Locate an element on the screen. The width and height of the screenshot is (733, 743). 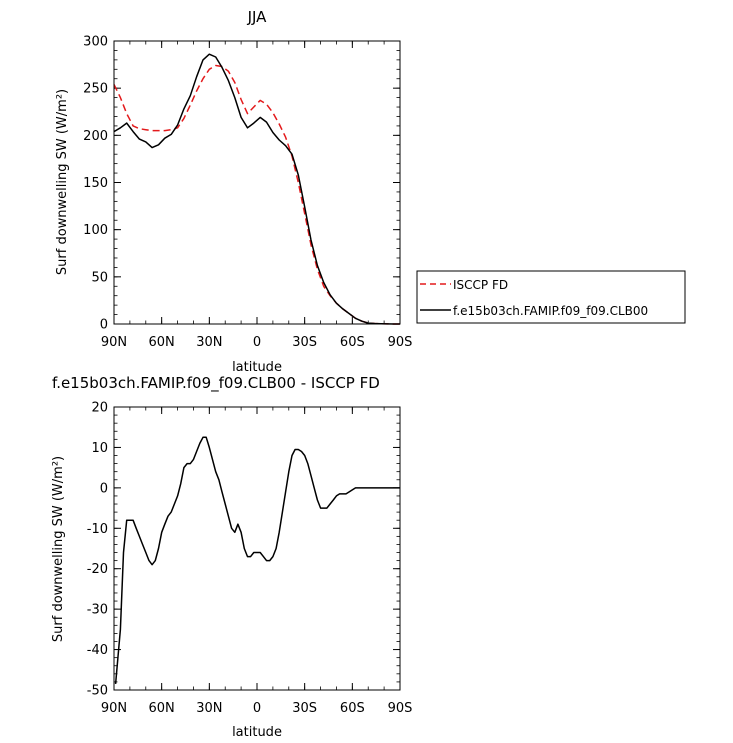
top-ytick-label: 150 is located at coordinates (95, 183).